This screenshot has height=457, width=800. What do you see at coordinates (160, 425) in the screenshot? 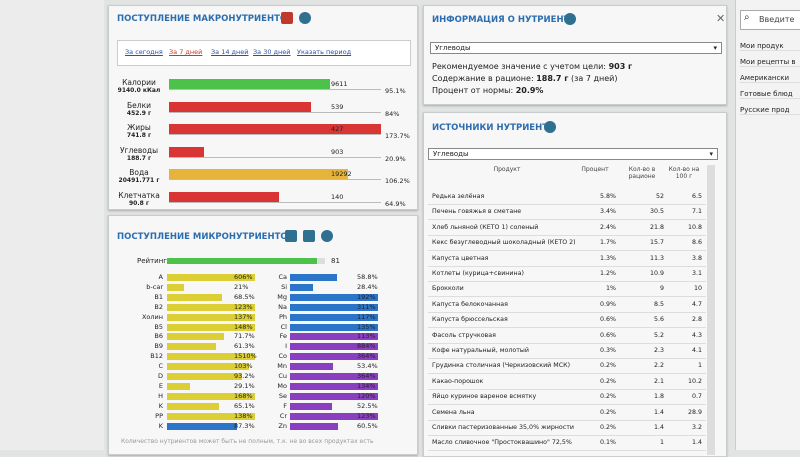
I see `micro-name: K` at bounding box center [160, 425].